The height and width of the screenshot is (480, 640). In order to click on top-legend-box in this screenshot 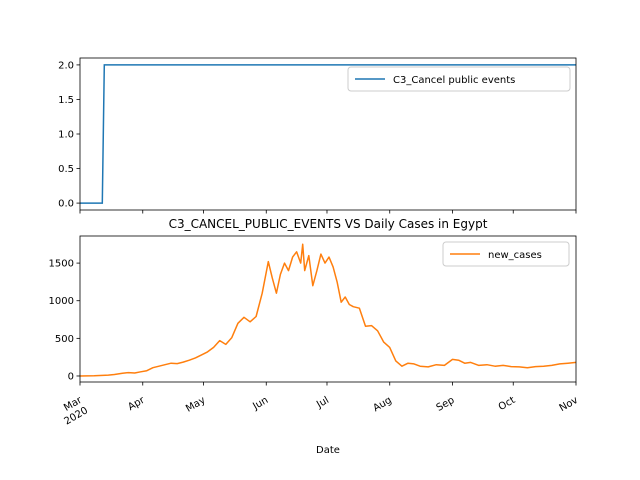, I will do `click(459, 79)`.